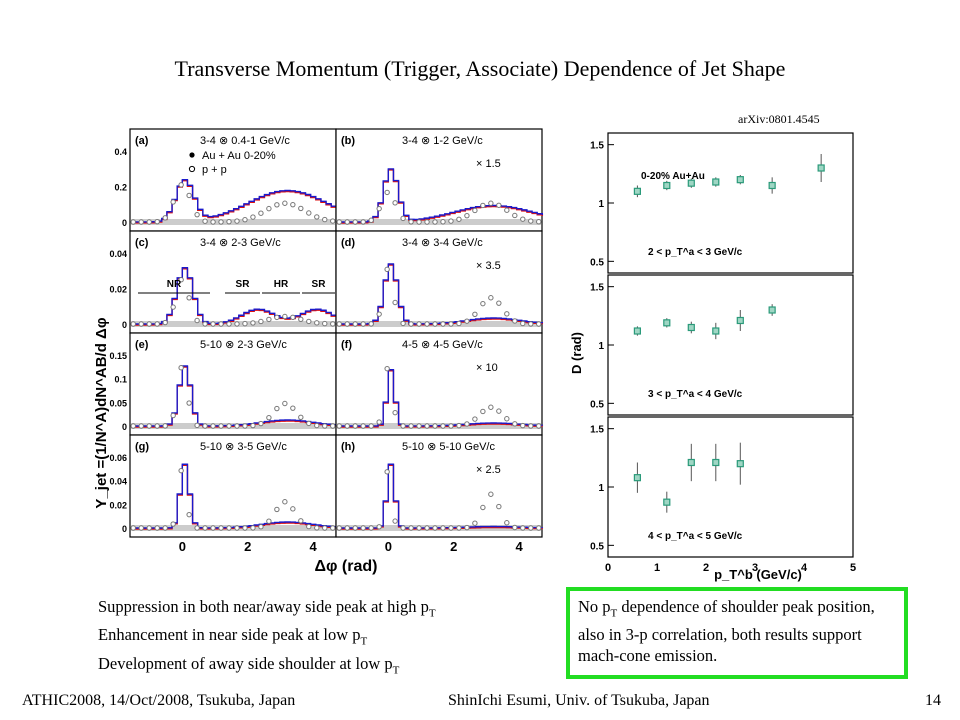 The image size is (960, 720). Describe the element at coordinates (779, 119) in the screenshot. I see `reference: arXiv:0801.4545` at that location.